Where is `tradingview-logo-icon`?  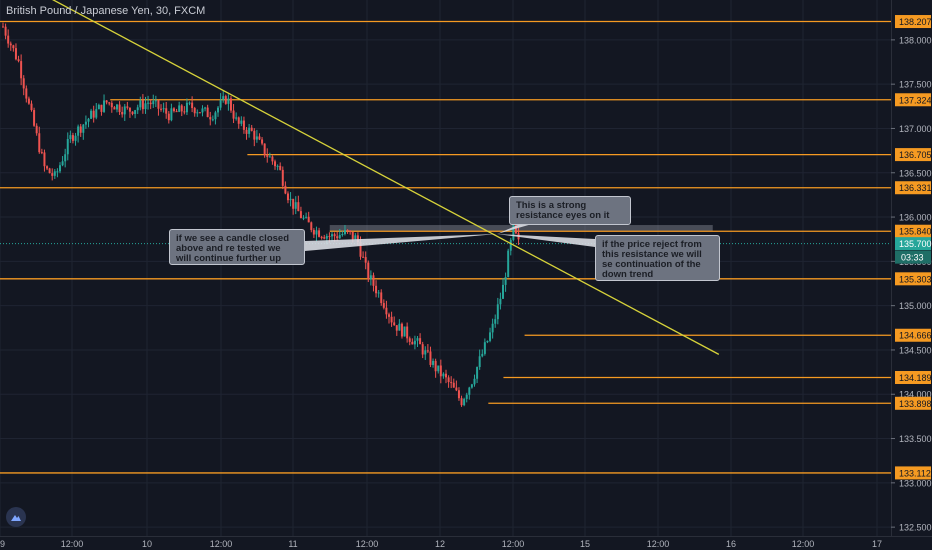
tradingview-logo-icon is located at coordinates (16, 517).